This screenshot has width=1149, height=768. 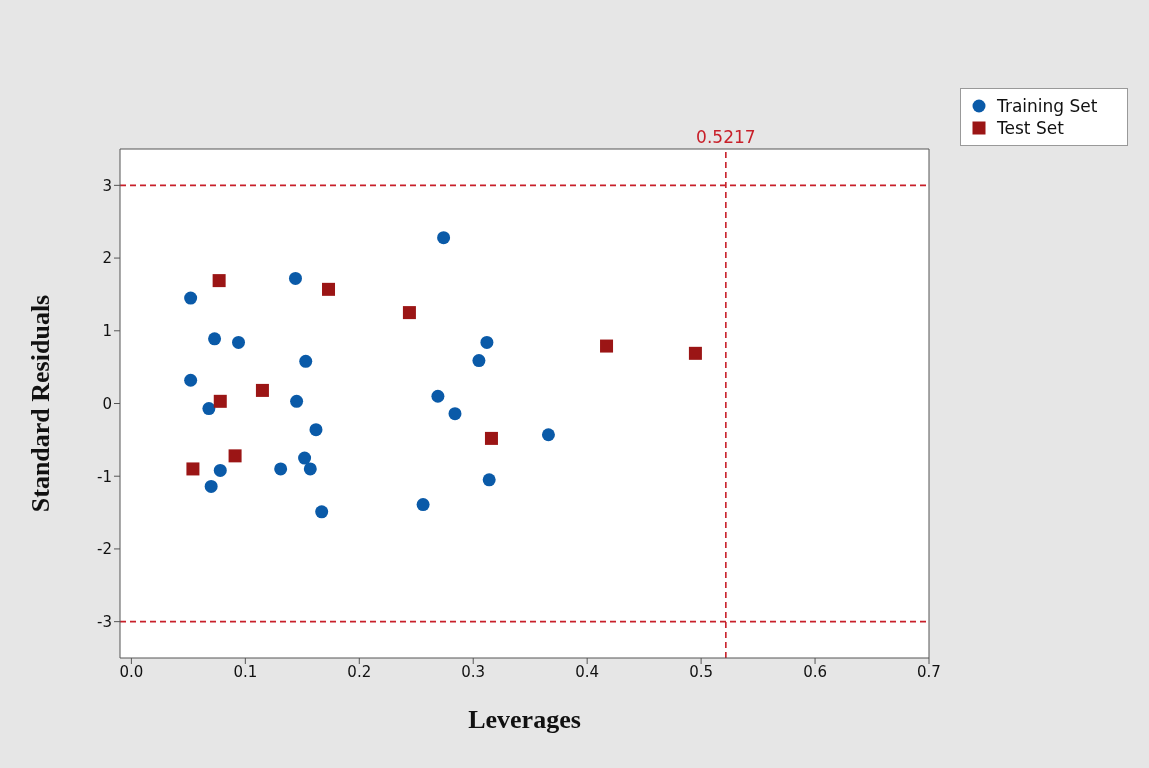 What do you see at coordinates (41, 403) in the screenshot?
I see `y-axis-title: Standard Residuals` at bounding box center [41, 403].